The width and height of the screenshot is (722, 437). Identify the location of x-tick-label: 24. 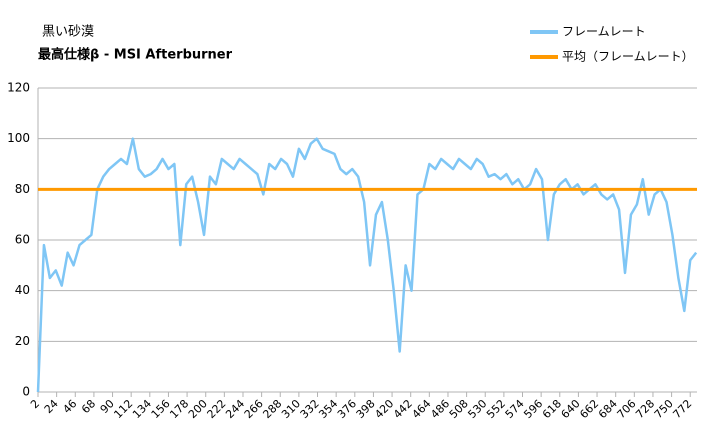
(51, 406).